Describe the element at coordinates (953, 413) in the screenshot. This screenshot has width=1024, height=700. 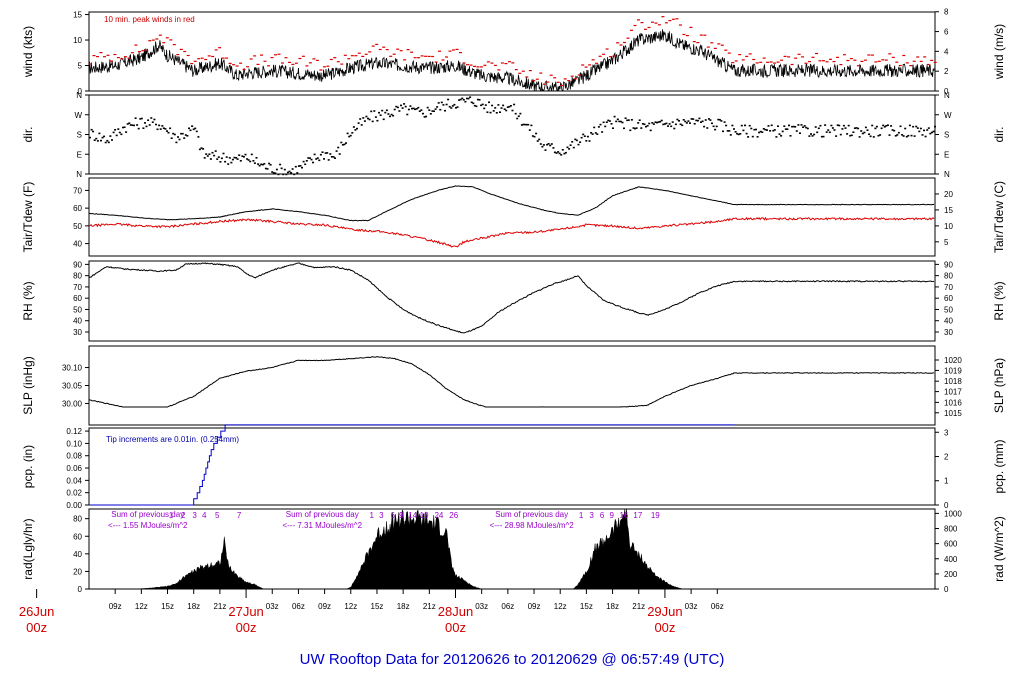
I see `right-tick-label-slp: 1015` at that location.